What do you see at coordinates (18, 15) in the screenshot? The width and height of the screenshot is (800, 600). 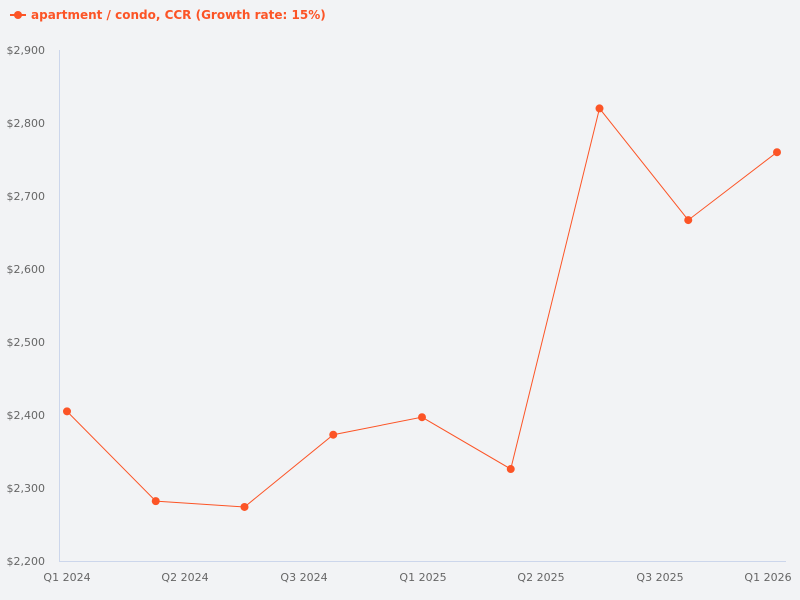 I see `legend-line-marker-icon` at bounding box center [18, 15].